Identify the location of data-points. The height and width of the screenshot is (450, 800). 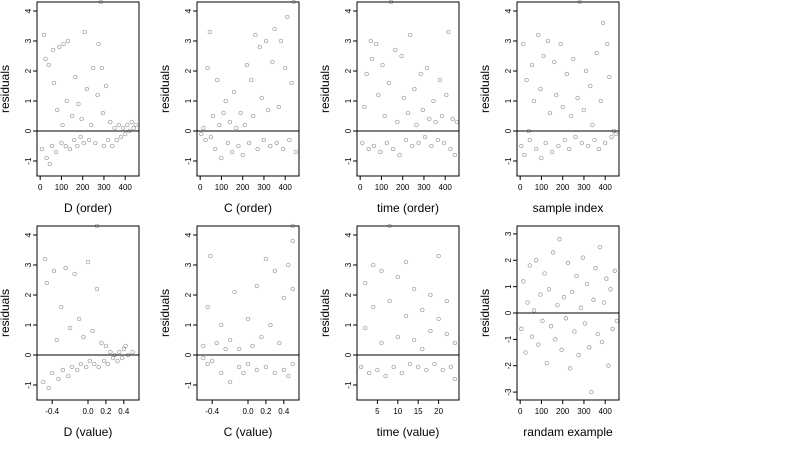
(569, 316).